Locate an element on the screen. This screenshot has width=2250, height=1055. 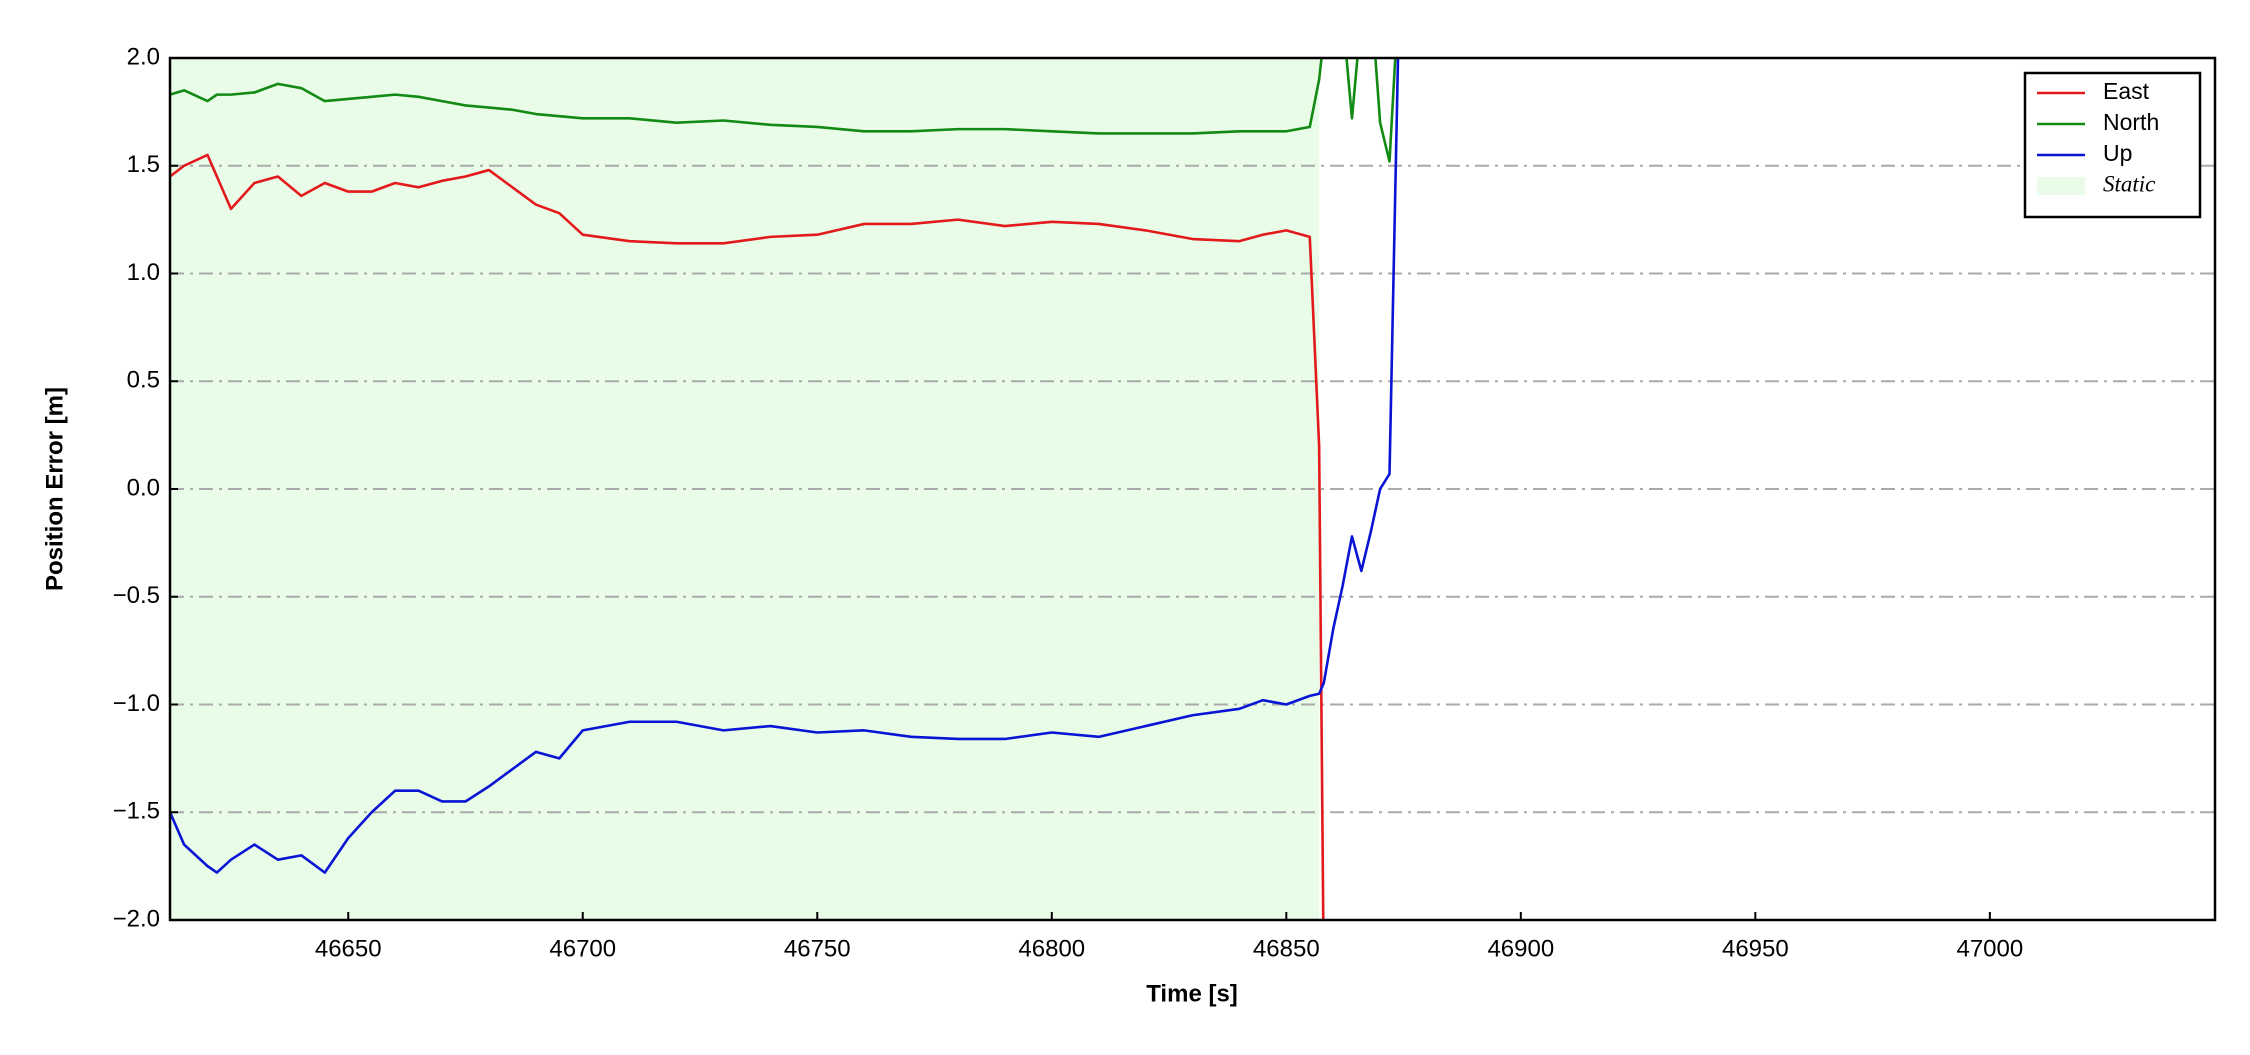
y-tick-label: −1.5 is located at coordinates (136, 811).